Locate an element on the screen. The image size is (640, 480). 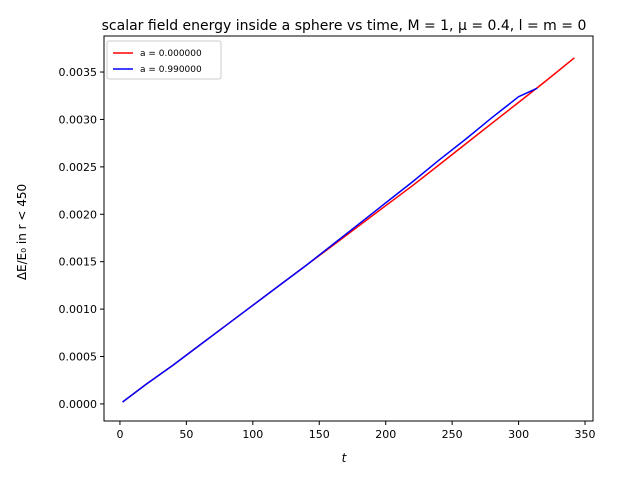
x-axis-ticks: 0 50 100 150 200 250 300 350 is located at coordinates (356, 431).